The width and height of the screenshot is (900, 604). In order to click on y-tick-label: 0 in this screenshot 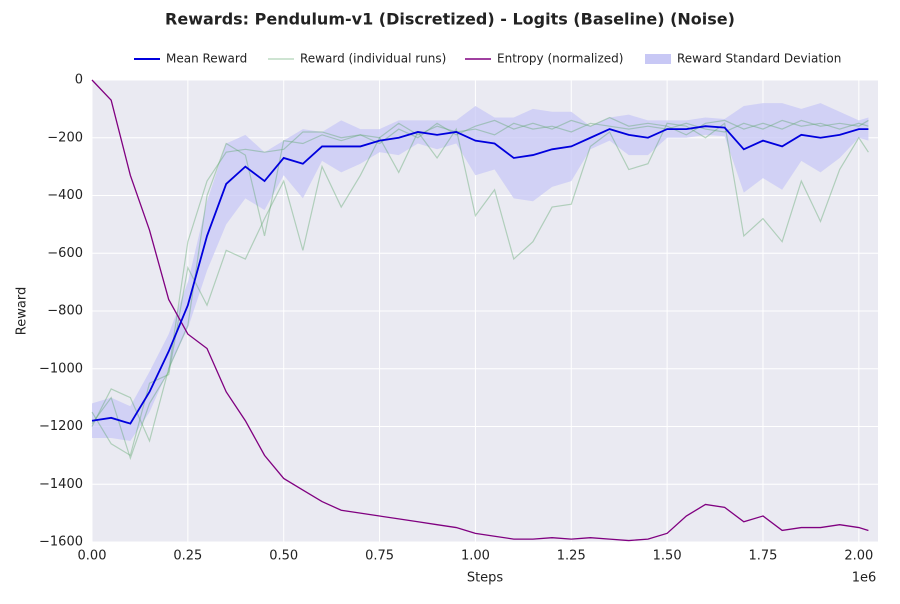, I will do `click(79, 80)`.